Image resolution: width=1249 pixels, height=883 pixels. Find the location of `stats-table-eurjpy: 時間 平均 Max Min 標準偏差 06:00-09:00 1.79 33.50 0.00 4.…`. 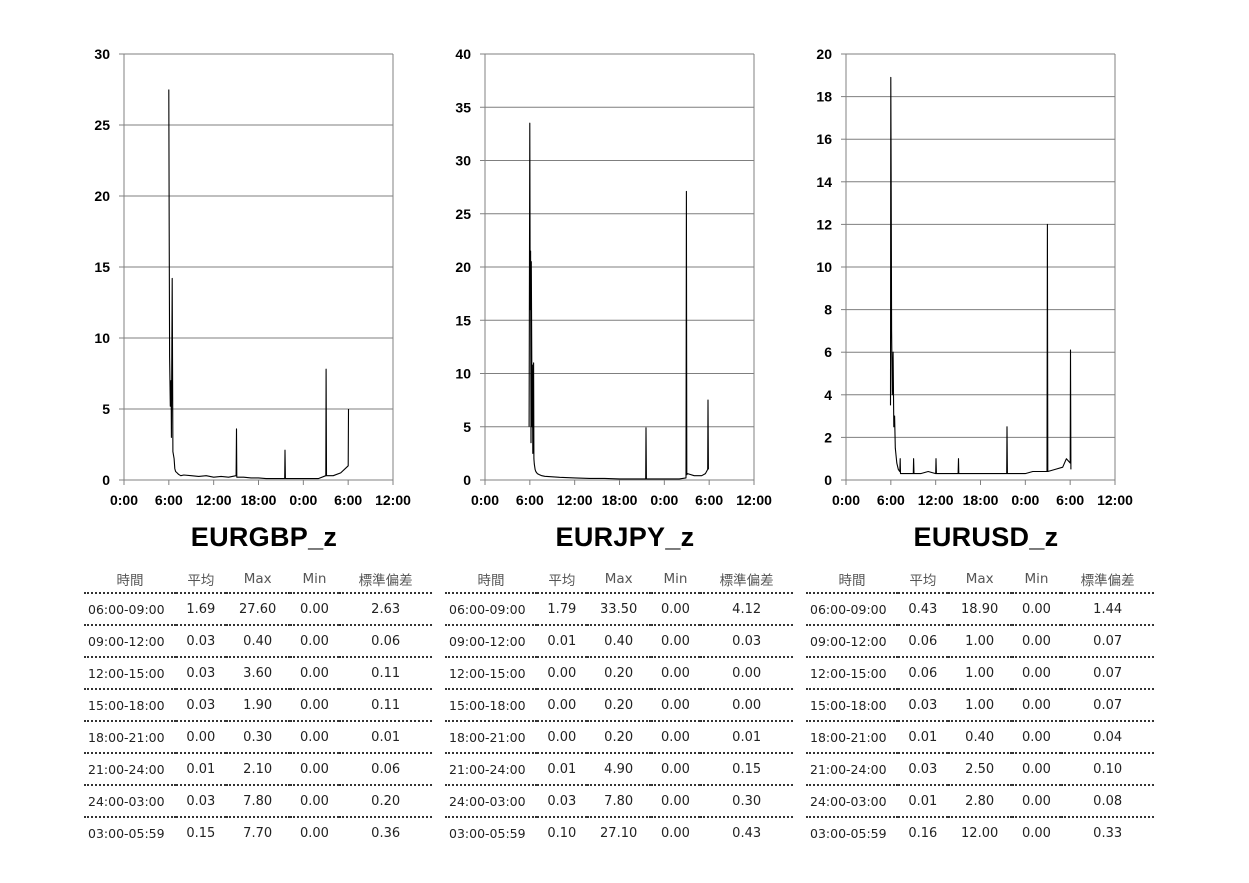

stats-table-eurjpy: 時間 平均 Max Min 標準偏差 06:00-09:00 1.79 33.50 0.00 4.… is located at coordinates (619, 707).